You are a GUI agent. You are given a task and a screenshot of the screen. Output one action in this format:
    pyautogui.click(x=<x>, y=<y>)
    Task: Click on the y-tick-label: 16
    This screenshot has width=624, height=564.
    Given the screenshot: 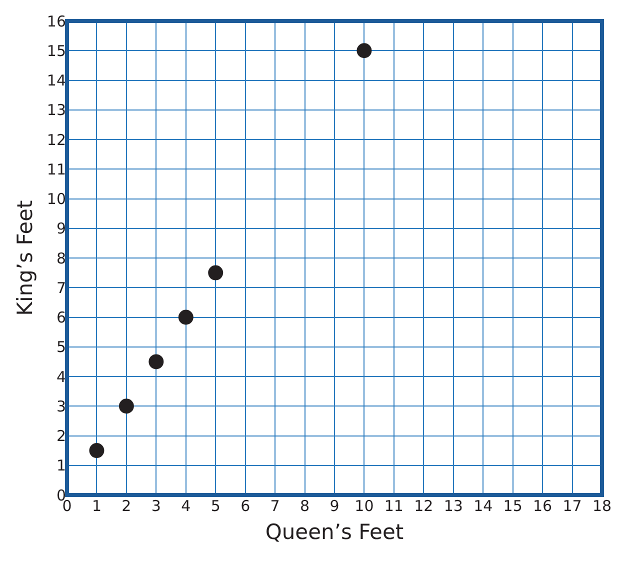 What is the action you would take?
    pyautogui.click(x=56, y=21)
    